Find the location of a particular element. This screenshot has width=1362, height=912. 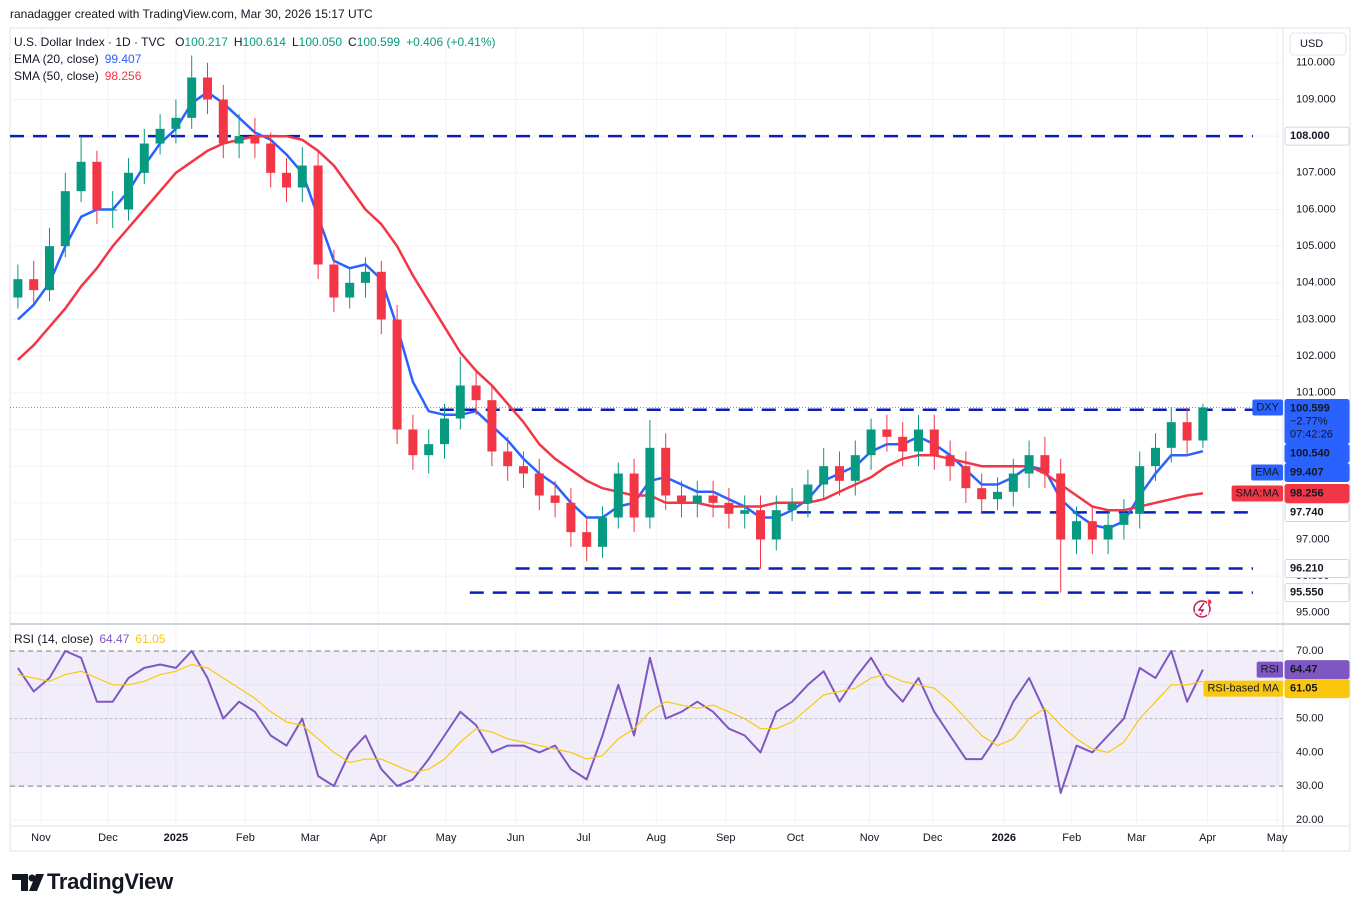

ma-value-tag-box is located at coordinates (1317, 493).